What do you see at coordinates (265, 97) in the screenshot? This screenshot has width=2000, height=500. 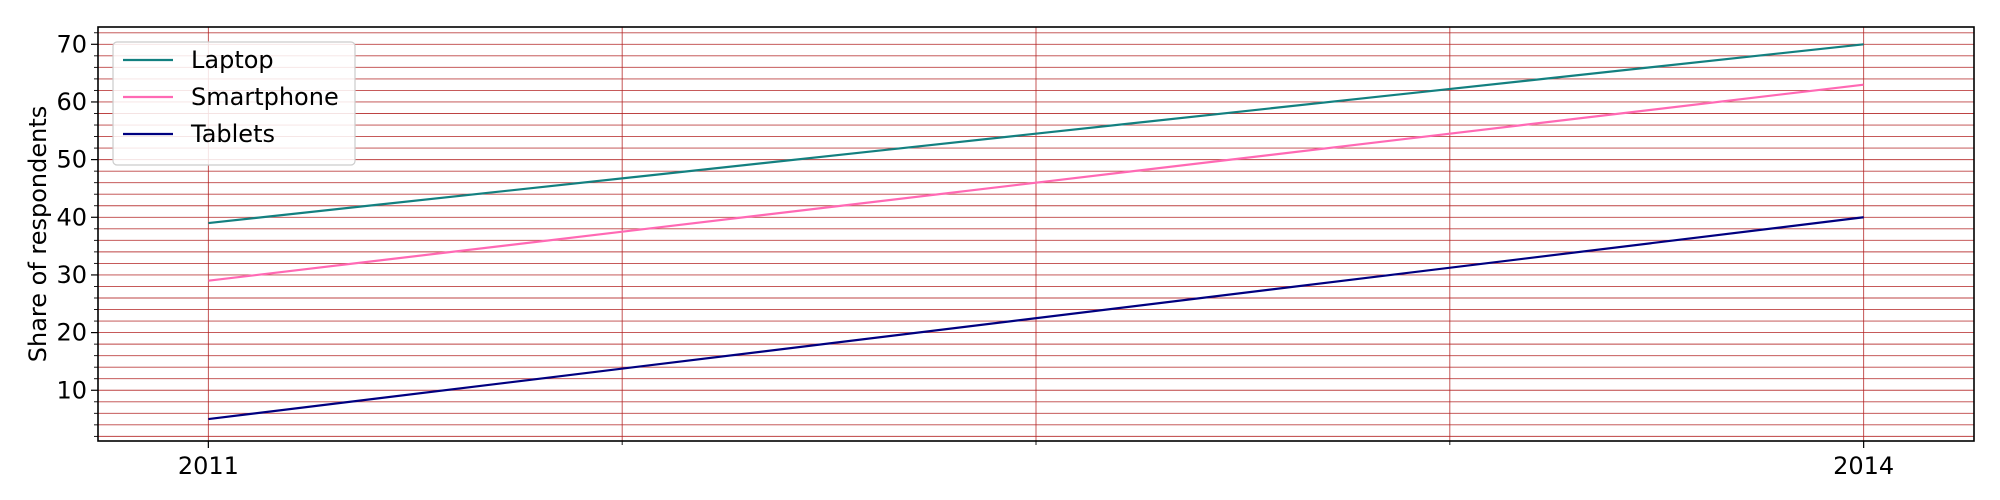 I see `legend-label-smartphone: Smartphone` at bounding box center [265, 97].